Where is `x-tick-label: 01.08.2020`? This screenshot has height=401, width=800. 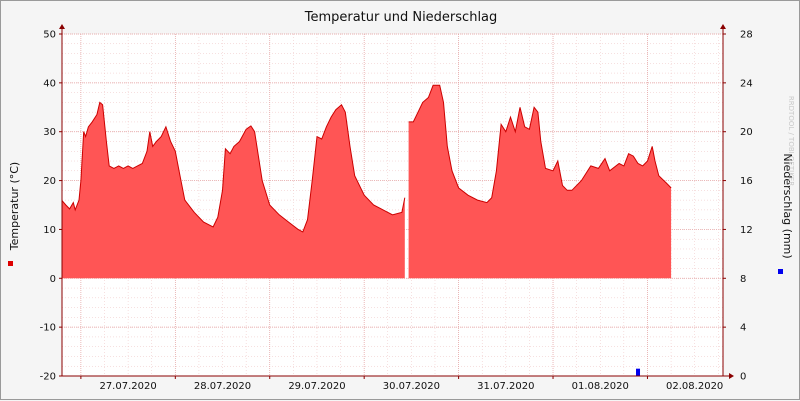
x-tick-label: 01.08.2020 is located at coordinates (600, 386).